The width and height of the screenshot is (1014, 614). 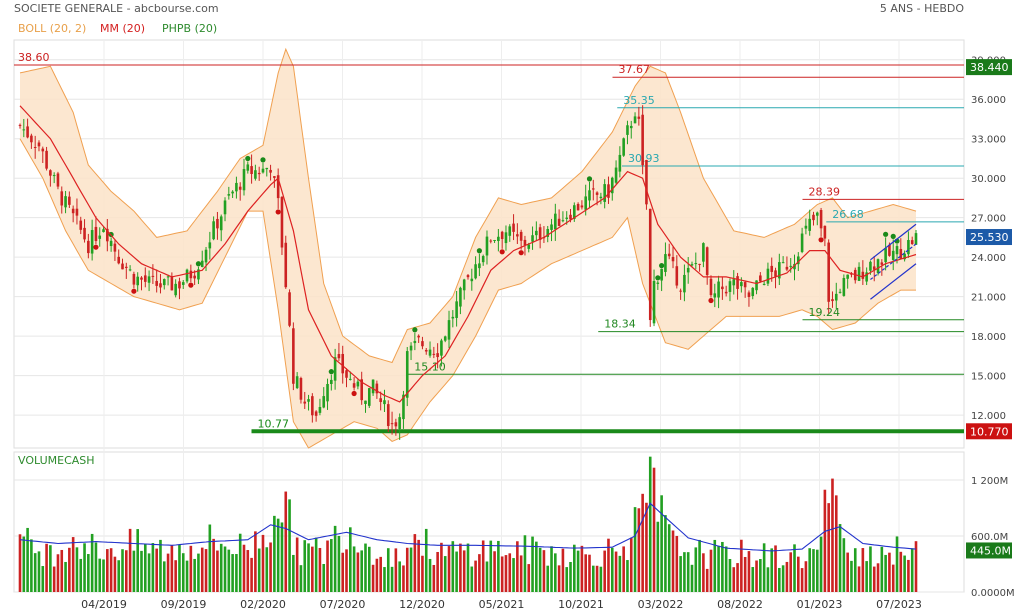 What do you see at coordinates (581, 604) in the screenshot?
I see `x-tick-label: 10/2021` at bounding box center [581, 604].